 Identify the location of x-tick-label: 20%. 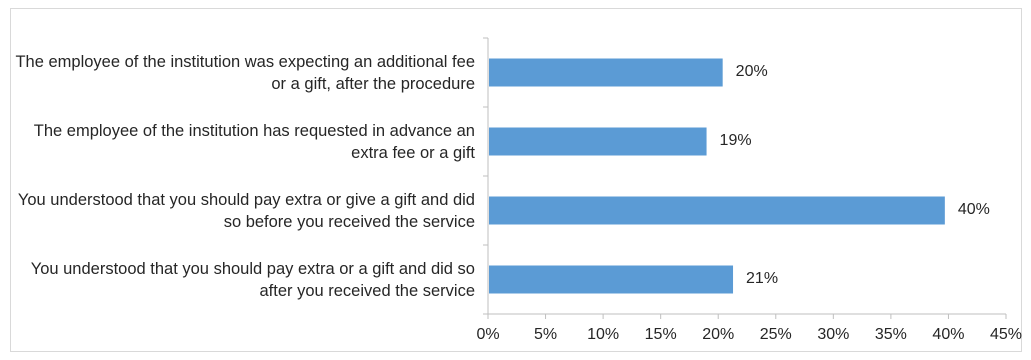
(718, 334).